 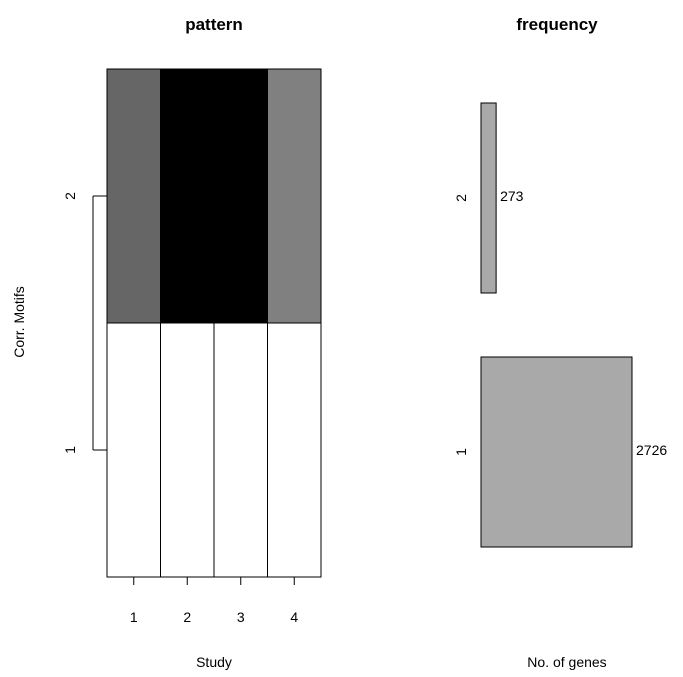 What do you see at coordinates (461, 452) in the screenshot?
I see `frequency-category-label-1: 1` at bounding box center [461, 452].